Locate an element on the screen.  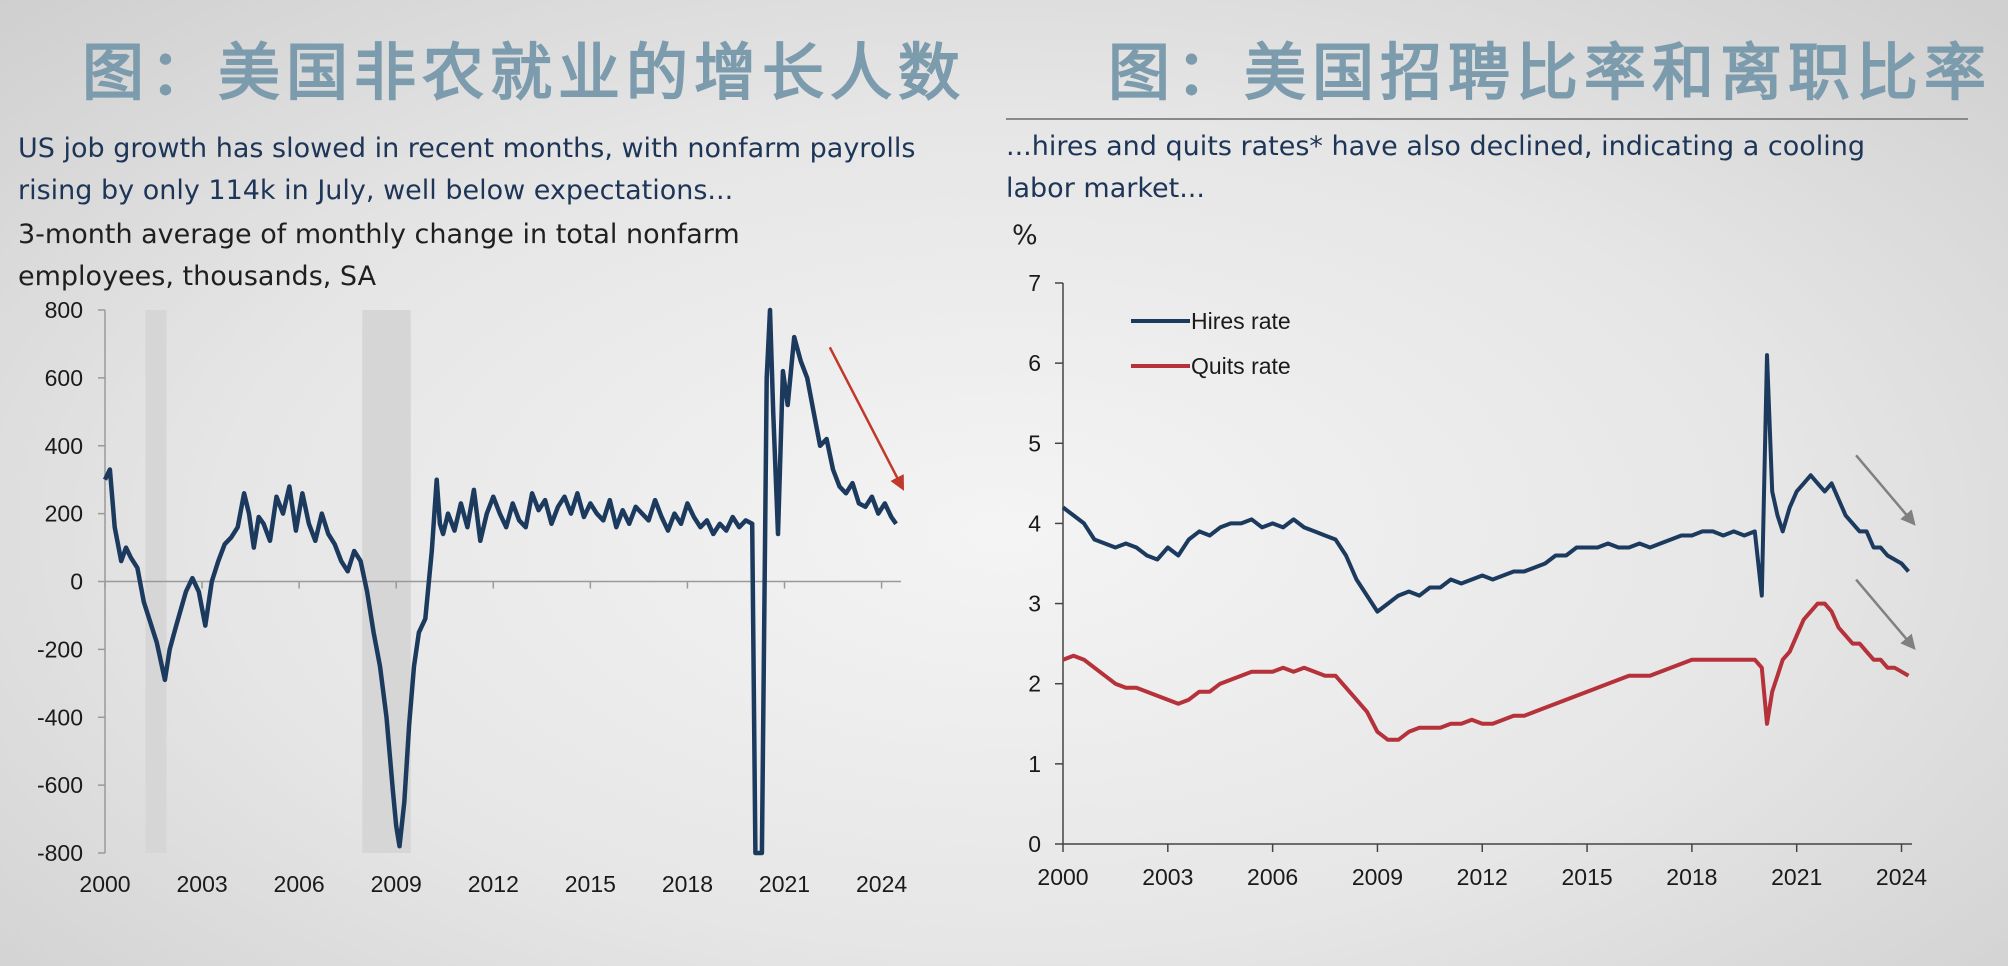
y-tick-label: 200 is located at coordinates (64, 514).